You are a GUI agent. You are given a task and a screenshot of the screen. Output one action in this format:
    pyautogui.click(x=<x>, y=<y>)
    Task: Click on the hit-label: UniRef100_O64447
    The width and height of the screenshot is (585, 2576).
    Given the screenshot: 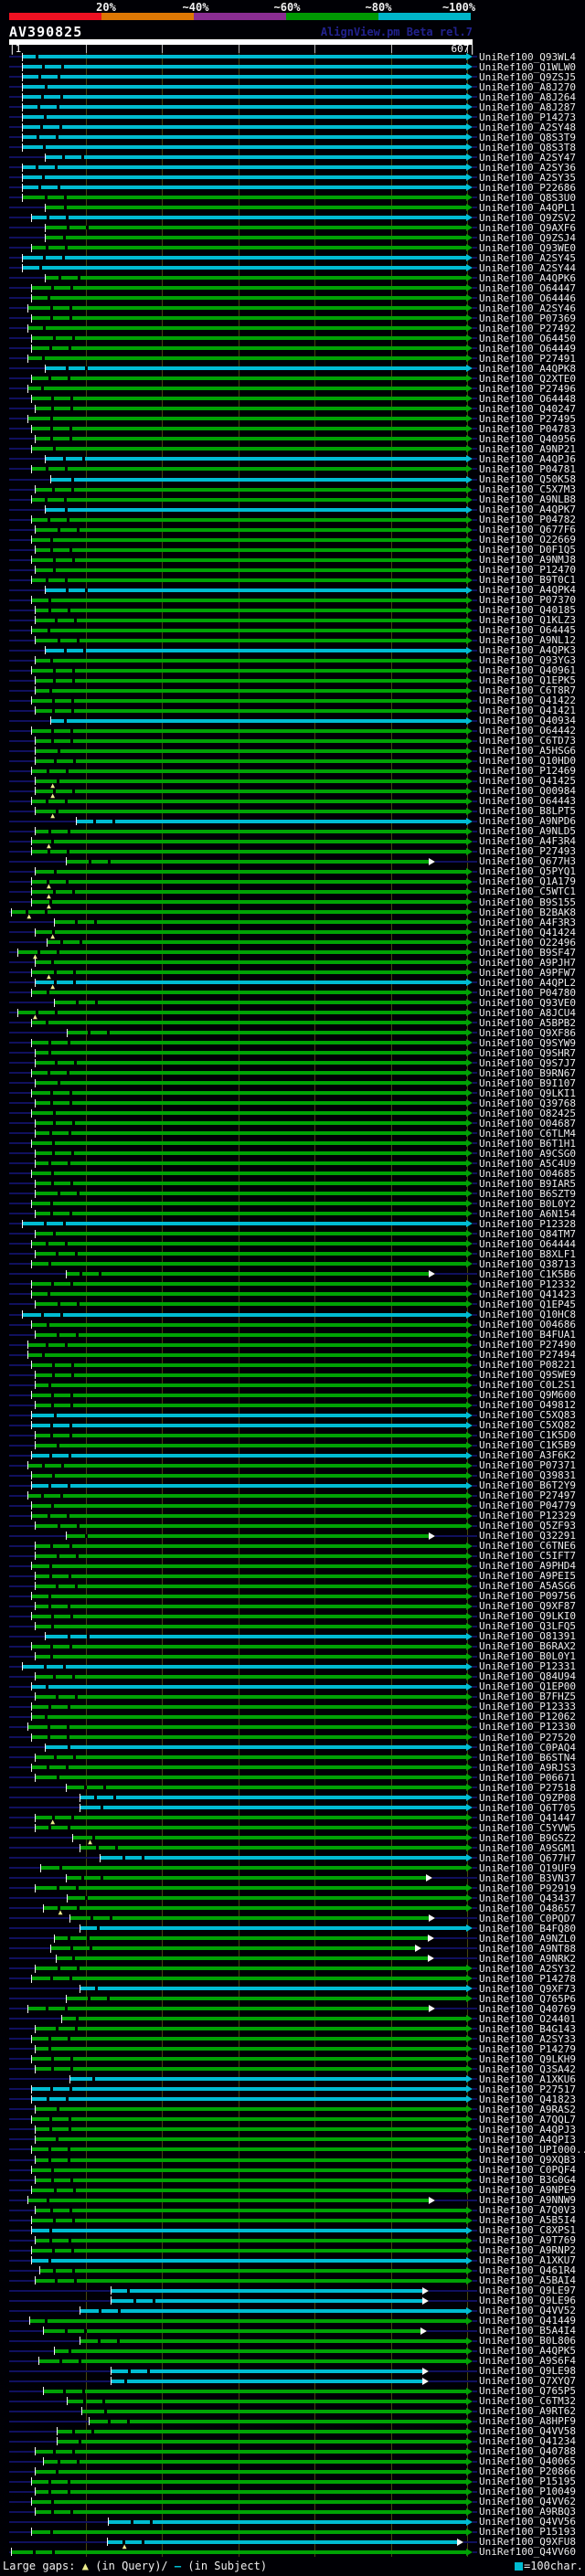 What is the action you would take?
    pyautogui.click(x=528, y=287)
    